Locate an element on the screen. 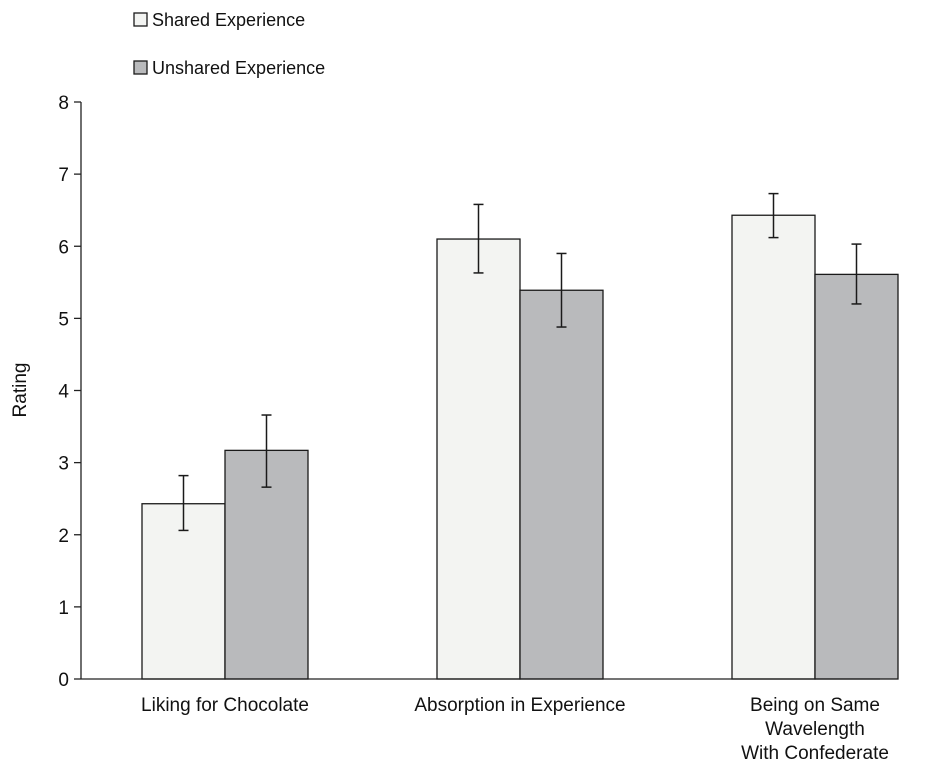 The width and height of the screenshot is (949, 780). legend-item: Shared Experience is located at coordinates (219, 20).